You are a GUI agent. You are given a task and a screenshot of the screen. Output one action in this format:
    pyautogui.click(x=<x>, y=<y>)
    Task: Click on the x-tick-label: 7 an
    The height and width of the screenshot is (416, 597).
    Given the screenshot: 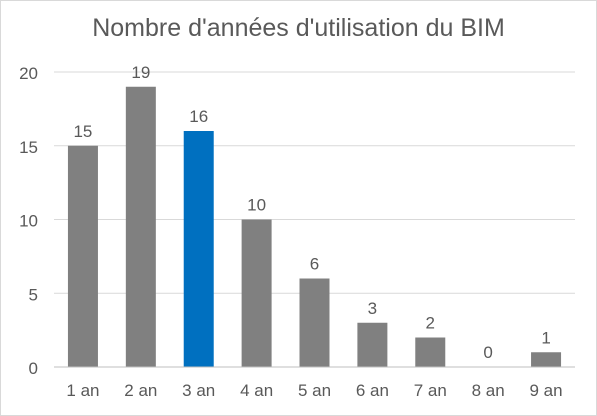 What is the action you would take?
    pyautogui.click(x=430, y=390)
    